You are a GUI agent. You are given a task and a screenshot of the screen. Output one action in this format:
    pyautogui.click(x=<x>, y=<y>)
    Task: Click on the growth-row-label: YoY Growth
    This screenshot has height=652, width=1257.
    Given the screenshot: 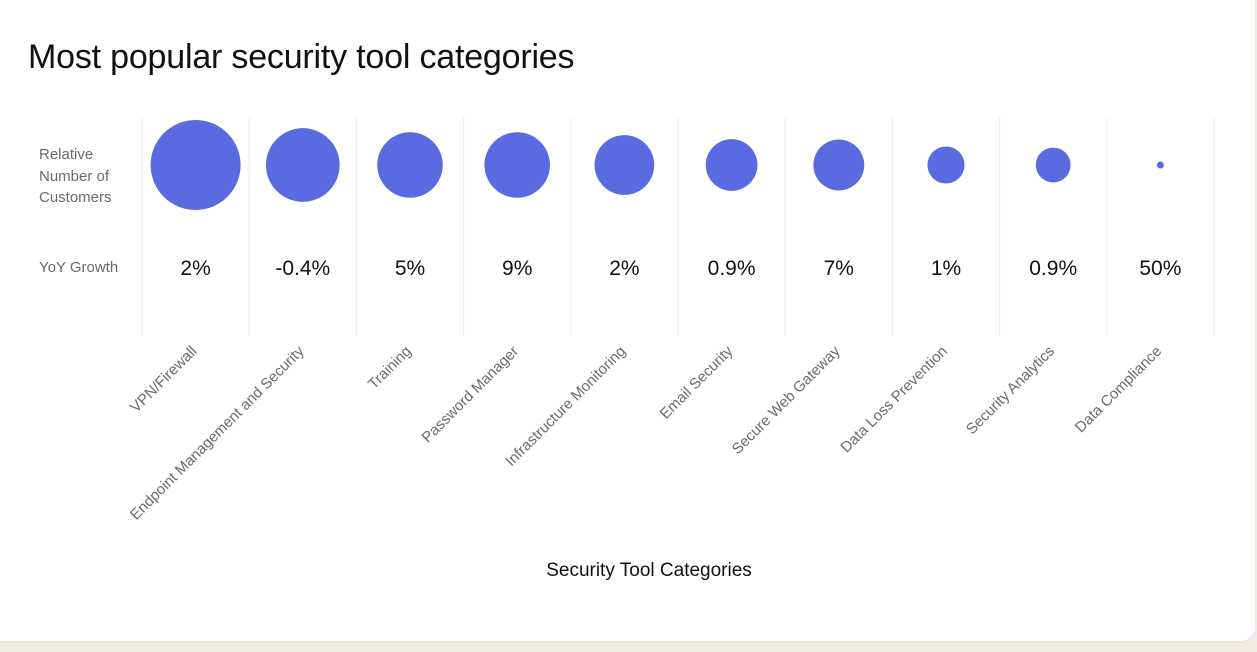 What is the action you would take?
    pyautogui.click(x=79, y=267)
    